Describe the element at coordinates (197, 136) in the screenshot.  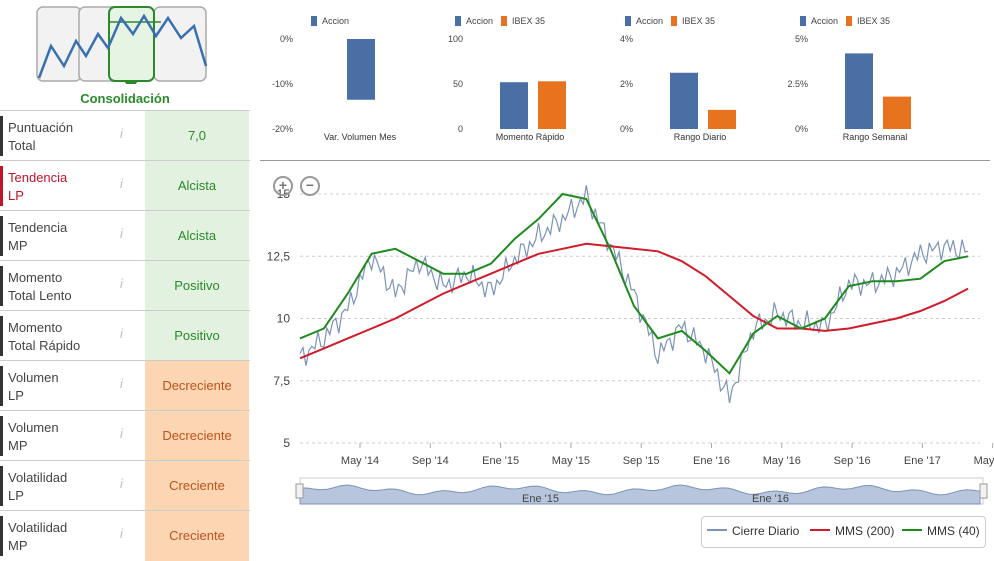
I see `indicator-value: 7,0` at that location.